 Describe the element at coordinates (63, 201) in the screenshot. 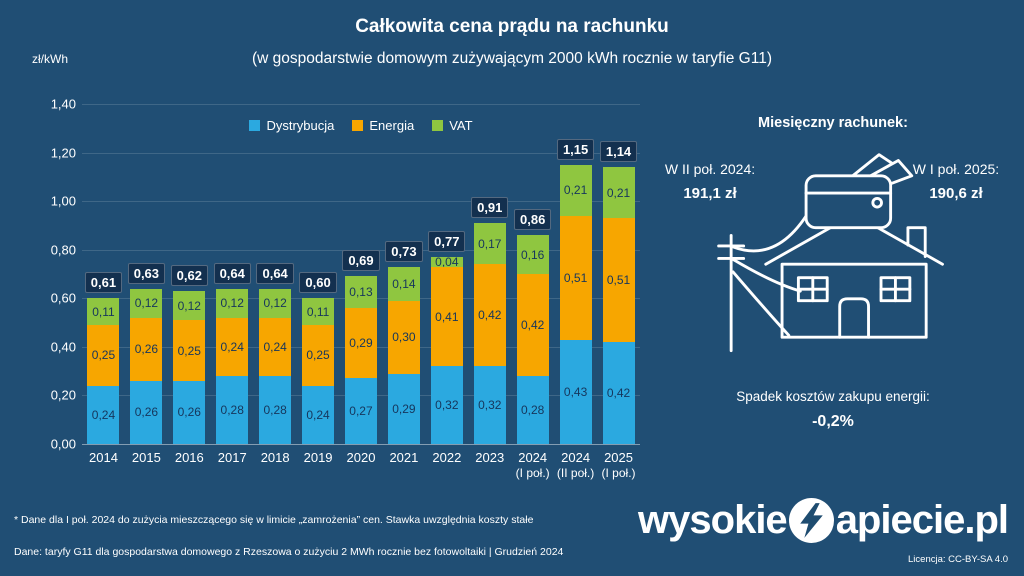

I see `y-tick-label: 1,00` at that location.